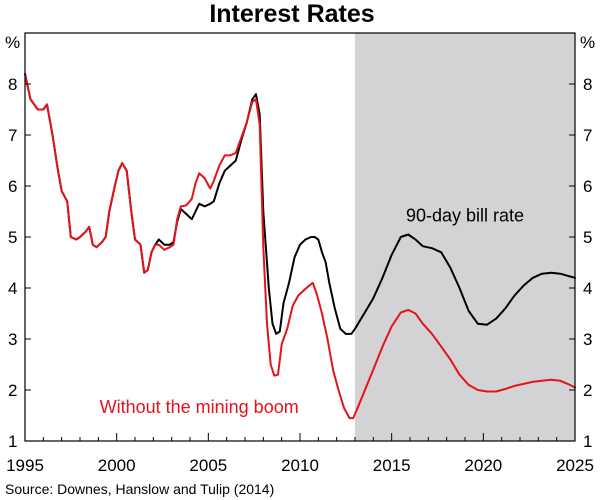 The height and width of the screenshot is (500, 600). I want to click on x-tick-label: 2025, so click(575, 465).